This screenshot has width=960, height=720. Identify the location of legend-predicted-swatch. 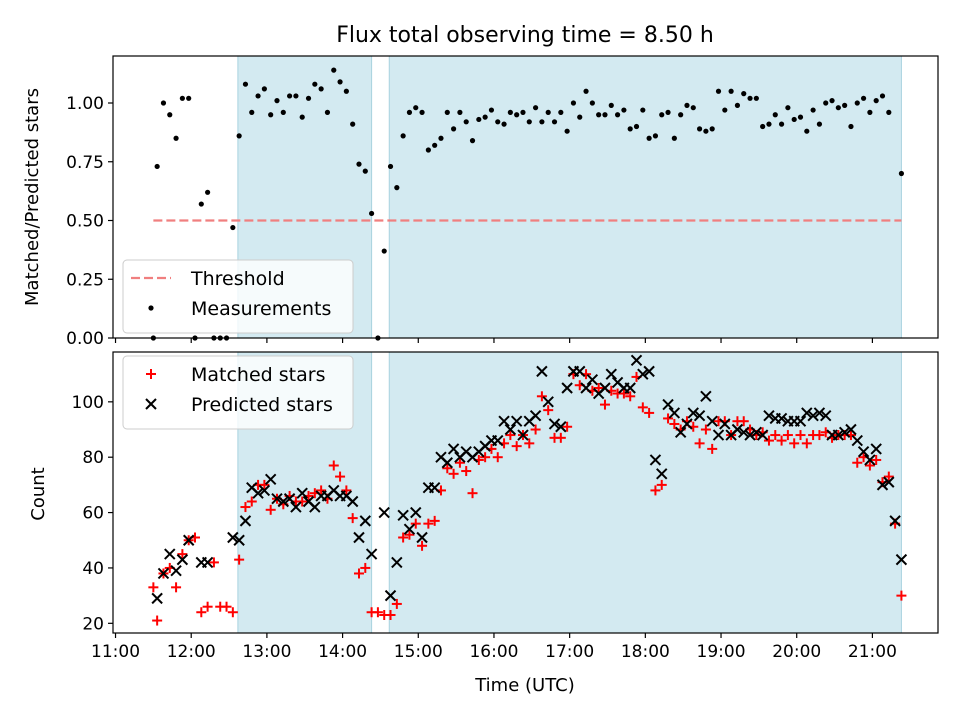
(151, 404).